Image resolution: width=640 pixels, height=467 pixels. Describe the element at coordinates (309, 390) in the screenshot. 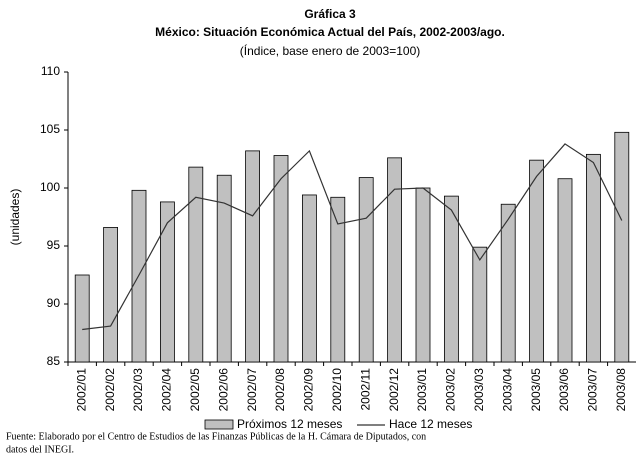

I see `x-tick-label: 2002/09` at that location.